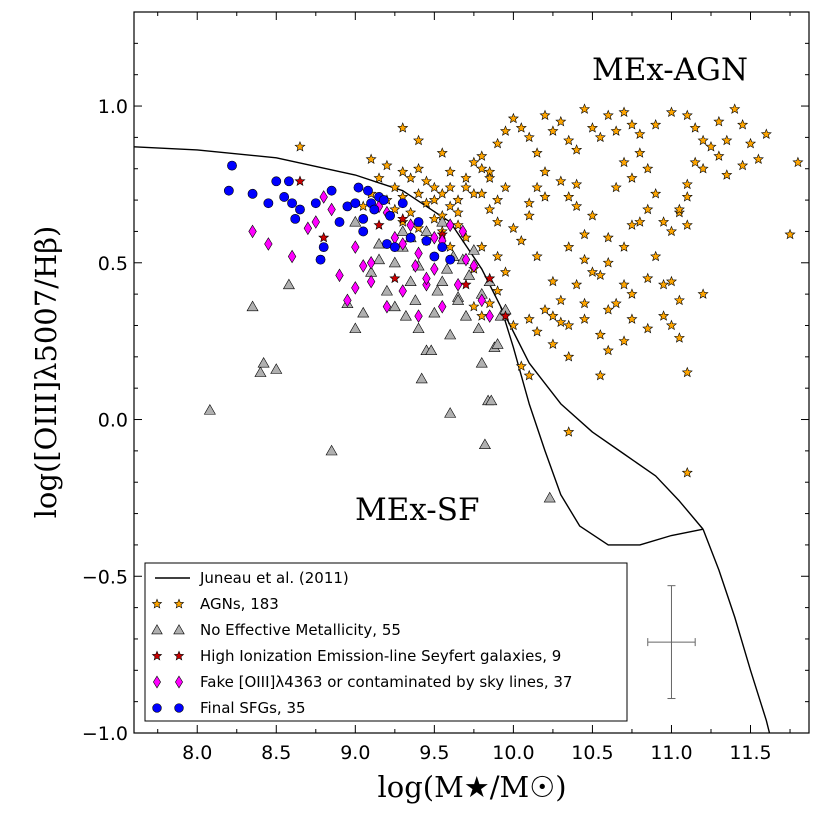 This screenshot has width=830, height=830. I want to click on y-axis-title: log([OIII]λ5007/Hβ), so click(46, 372).